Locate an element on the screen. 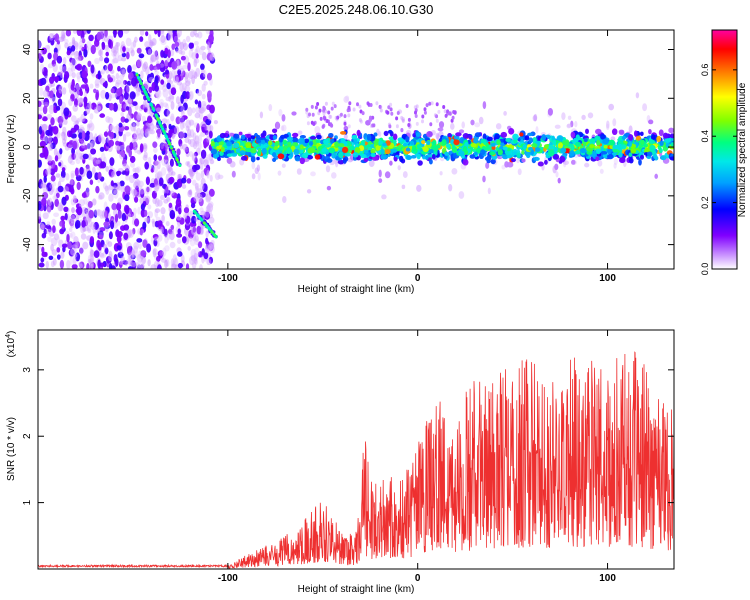 The image size is (750, 600). chart-title: C2E5.2025.248.06.10.G30 is located at coordinates (356, 9).